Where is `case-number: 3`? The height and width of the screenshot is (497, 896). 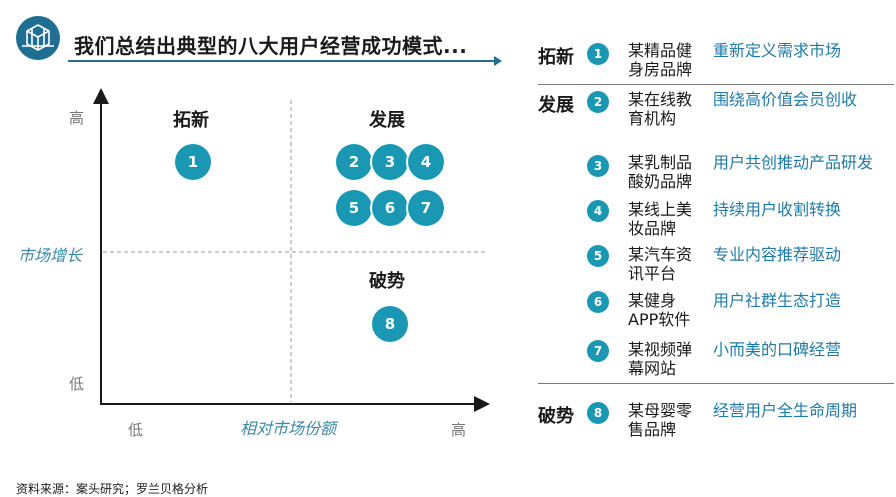
case-number: 3 is located at coordinates (598, 166).